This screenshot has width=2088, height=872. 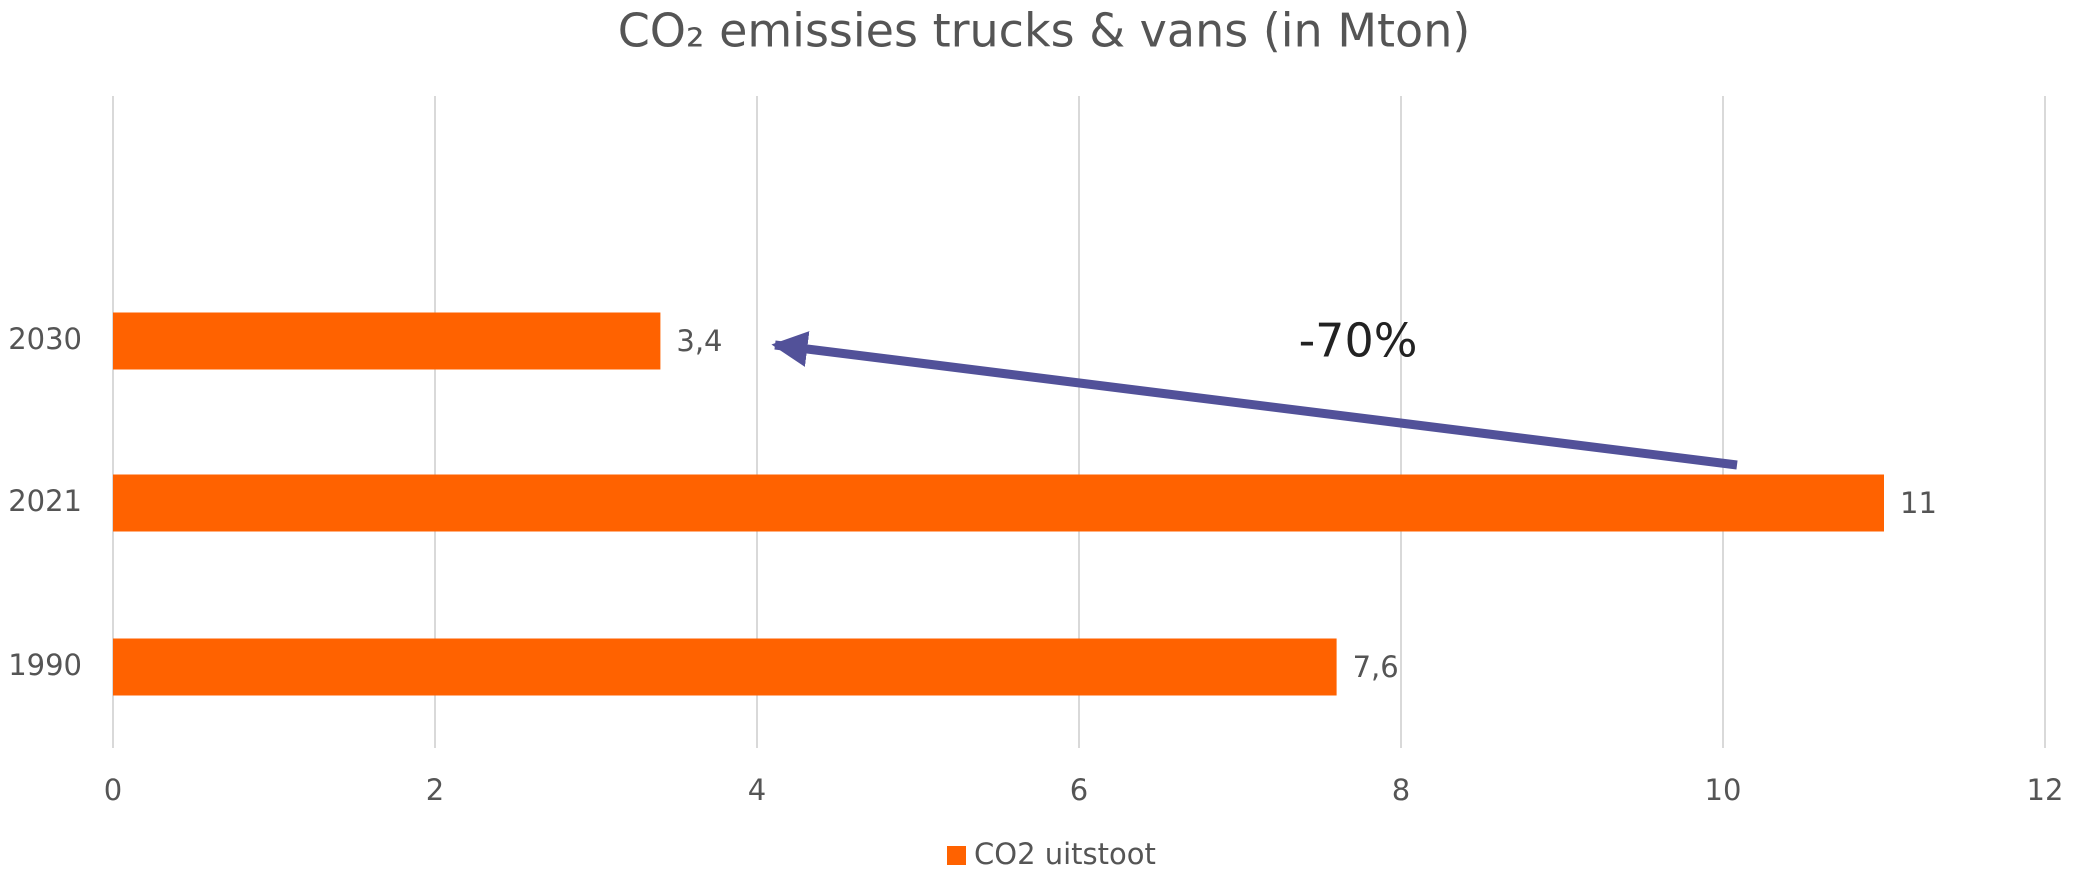 I want to click on x-tick-label: 8, so click(x=1401, y=790).